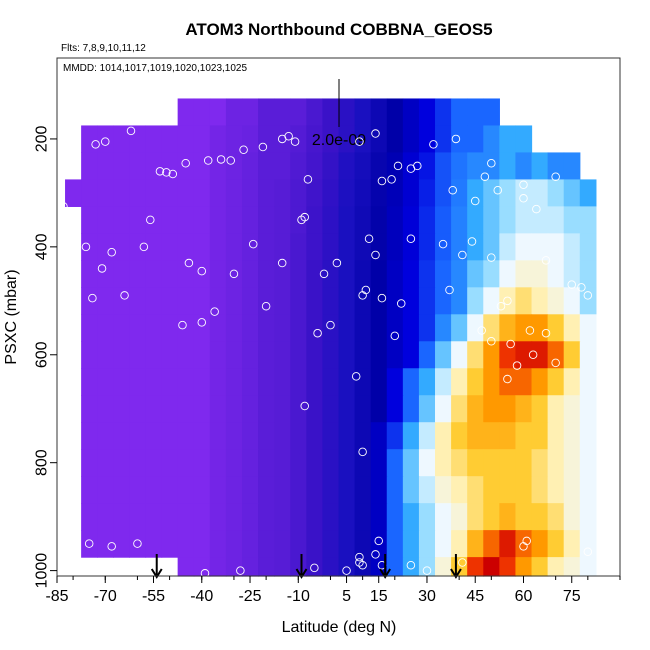 The width and height of the screenshot is (650, 650). Describe the element at coordinates (346, 596) in the screenshot. I see `x-tick-label: 5` at that location.